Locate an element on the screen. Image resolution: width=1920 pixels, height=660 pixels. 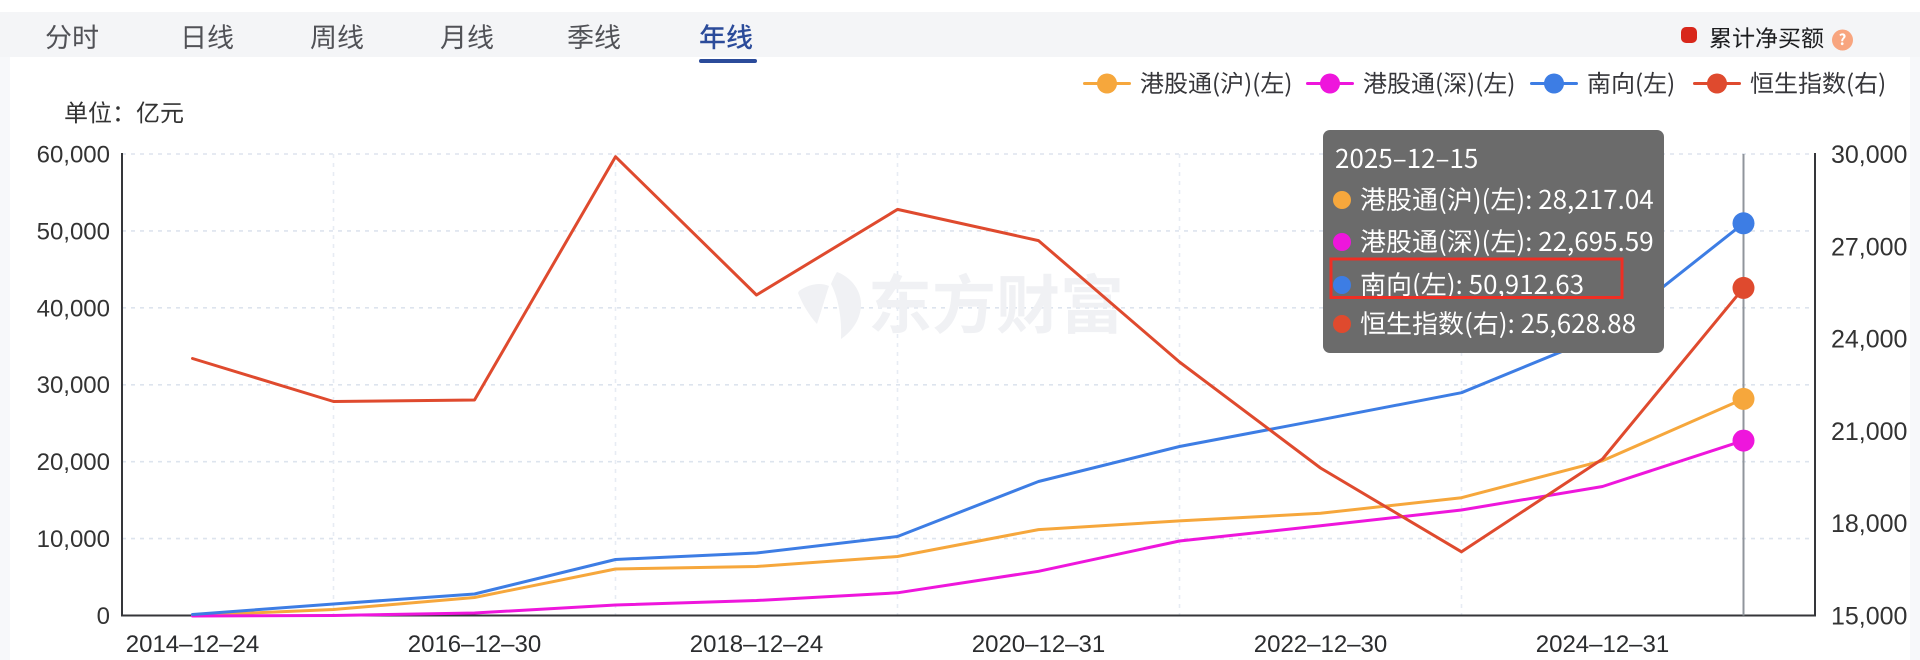
svg-text: 2024–12–31 is located at coordinates (1602, 644).